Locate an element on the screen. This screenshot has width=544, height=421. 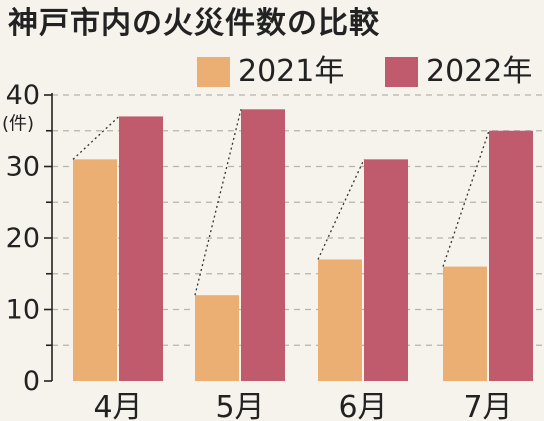
chart-legend: 2021年 2022年 is located at coordinates (272, 72).